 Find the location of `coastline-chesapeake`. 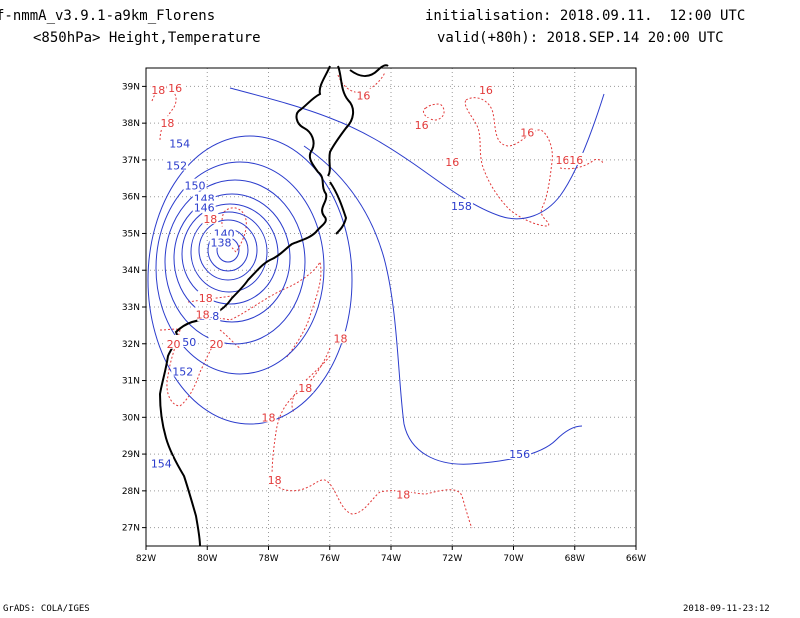

coastline-chesapeake is located at coordinates (340, 121).